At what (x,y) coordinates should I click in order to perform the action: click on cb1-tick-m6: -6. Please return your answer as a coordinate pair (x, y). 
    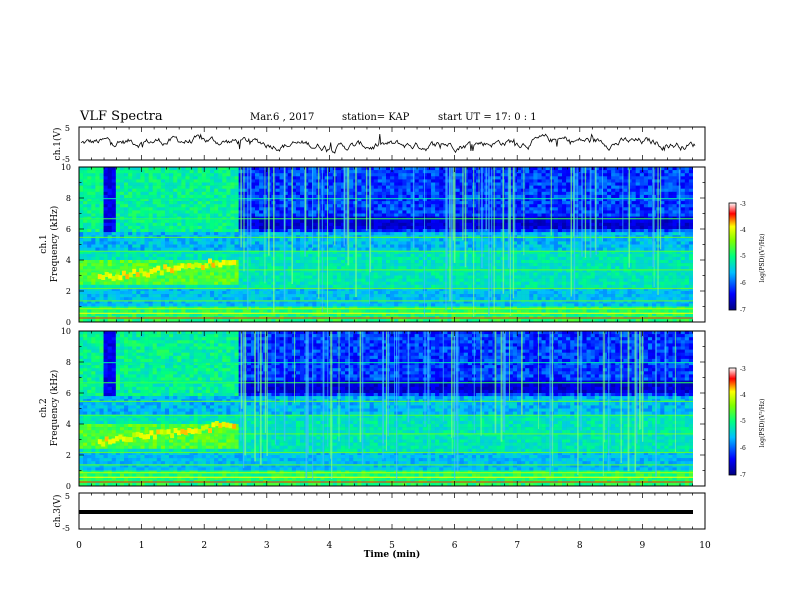
    Looking at the image, I should click on (743, 283).